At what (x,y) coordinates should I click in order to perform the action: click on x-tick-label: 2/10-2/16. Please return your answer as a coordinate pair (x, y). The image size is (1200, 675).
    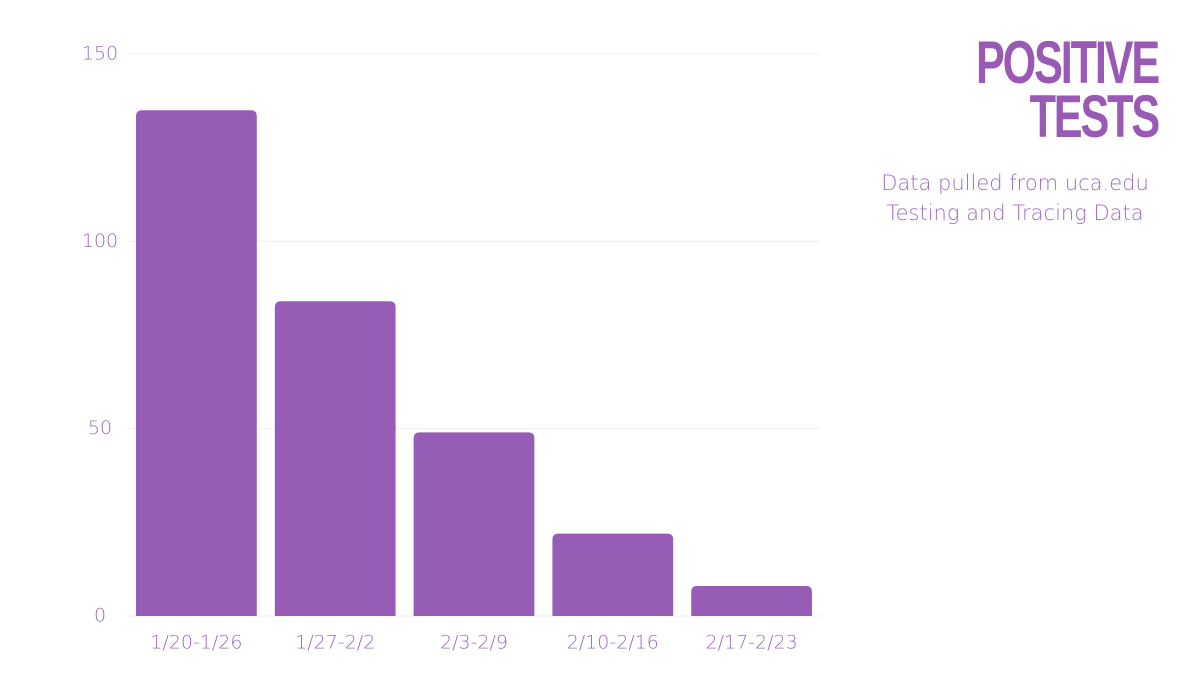
    Looking at the image, I should click on (613, 643).